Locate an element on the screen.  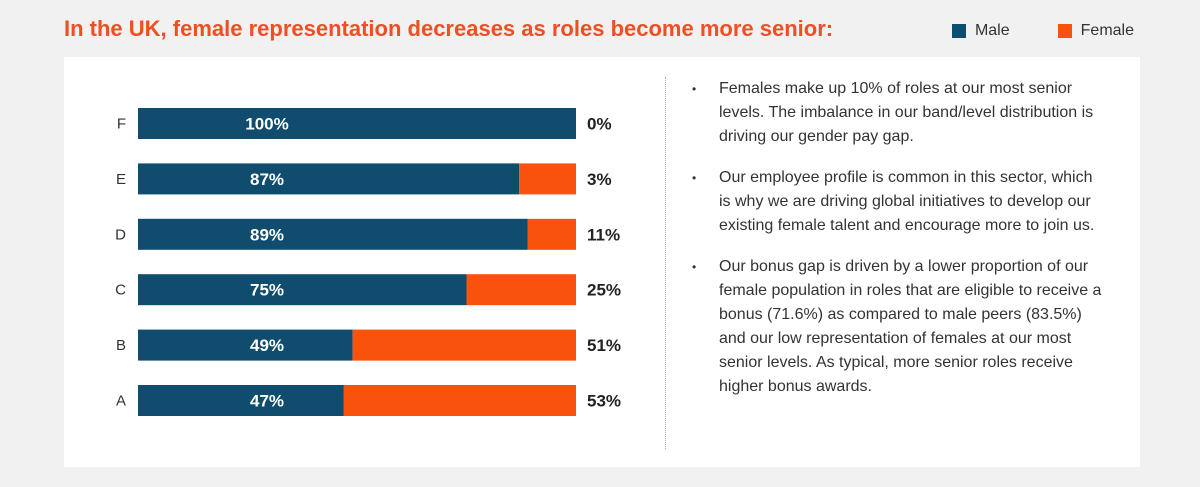
data-label-female: 51% is located at coordinates (604, 345).